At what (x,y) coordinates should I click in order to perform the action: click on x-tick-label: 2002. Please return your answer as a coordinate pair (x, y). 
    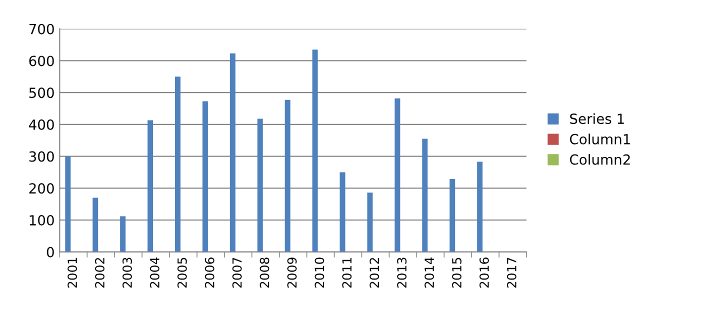
    Looking at the image, I should click on (99, 273).